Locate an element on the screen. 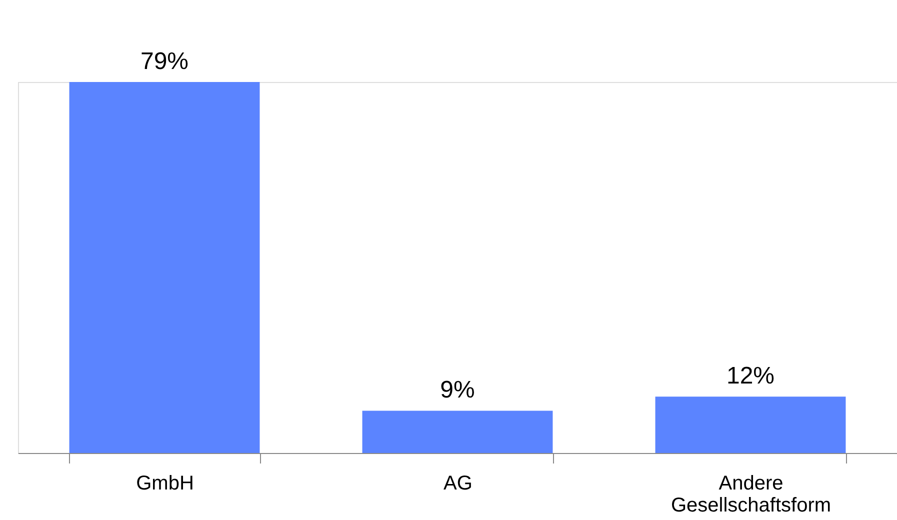 The width and height of the screenshot is (897, 520). data-label: 12% is located at coordinates (750, 376).